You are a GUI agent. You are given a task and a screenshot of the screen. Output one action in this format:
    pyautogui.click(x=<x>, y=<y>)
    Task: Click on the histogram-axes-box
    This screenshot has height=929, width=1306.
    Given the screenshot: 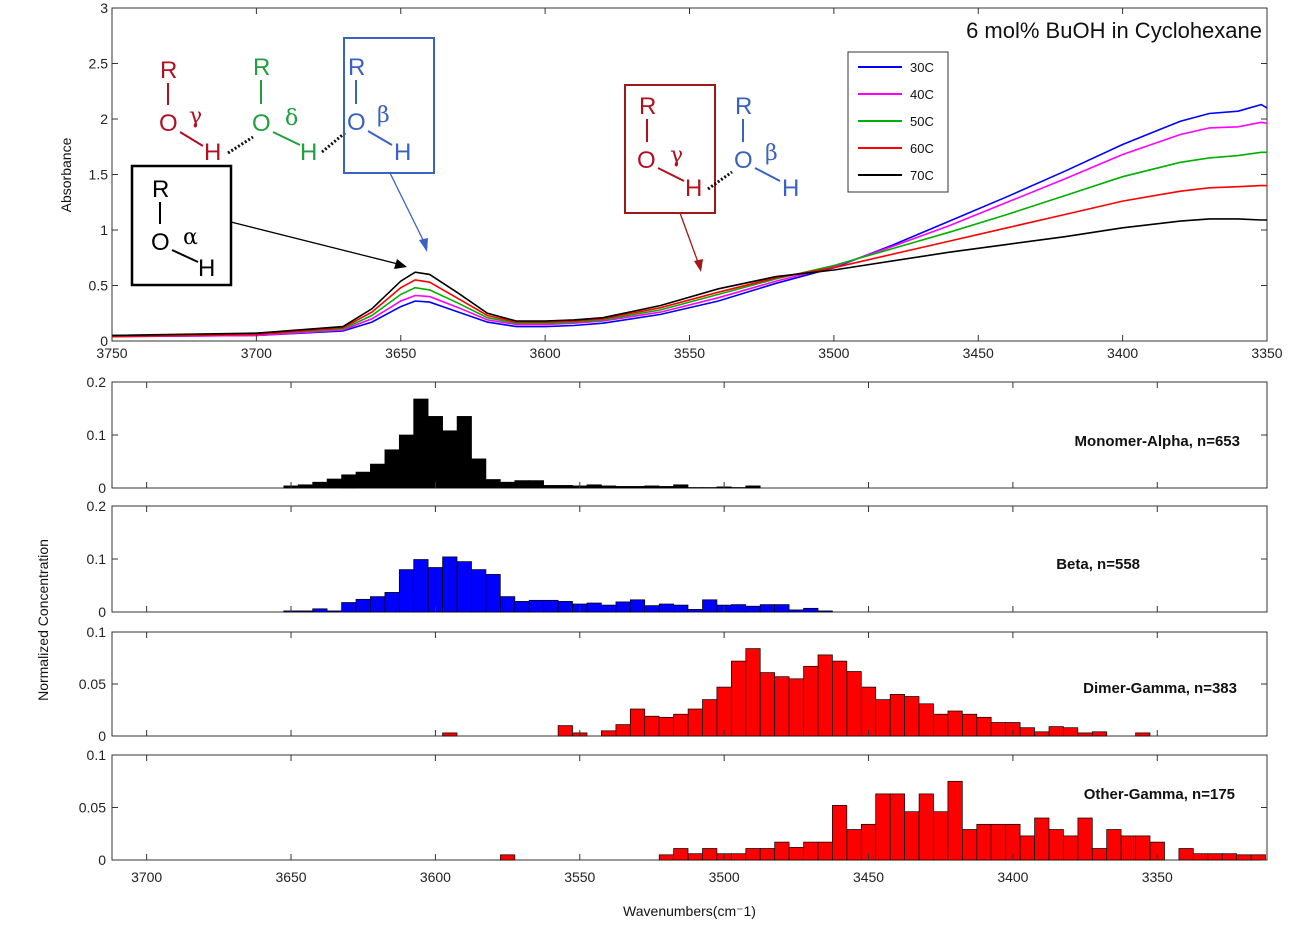 What is the action you would take?
    pyautogui.click(x=689, y=807)
    